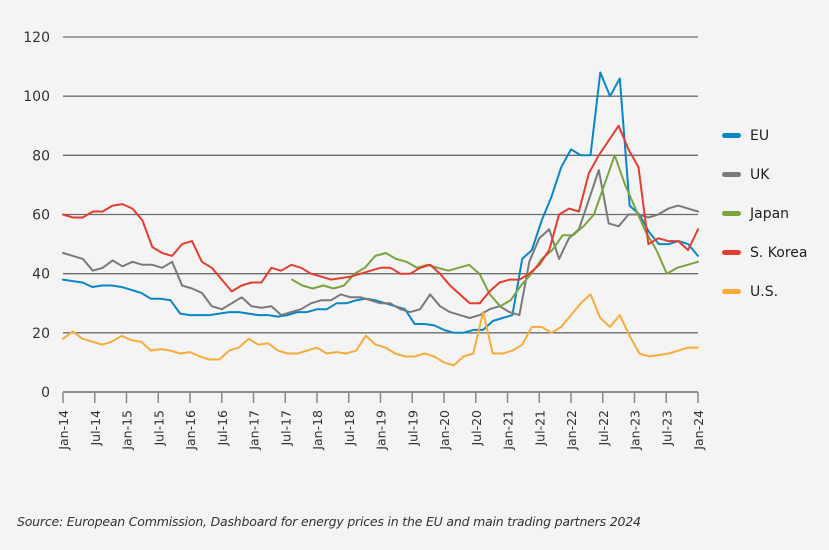  Describe the element at coordinates (760, 135) in the screenshot. I see `legend-label: EU` at that location.